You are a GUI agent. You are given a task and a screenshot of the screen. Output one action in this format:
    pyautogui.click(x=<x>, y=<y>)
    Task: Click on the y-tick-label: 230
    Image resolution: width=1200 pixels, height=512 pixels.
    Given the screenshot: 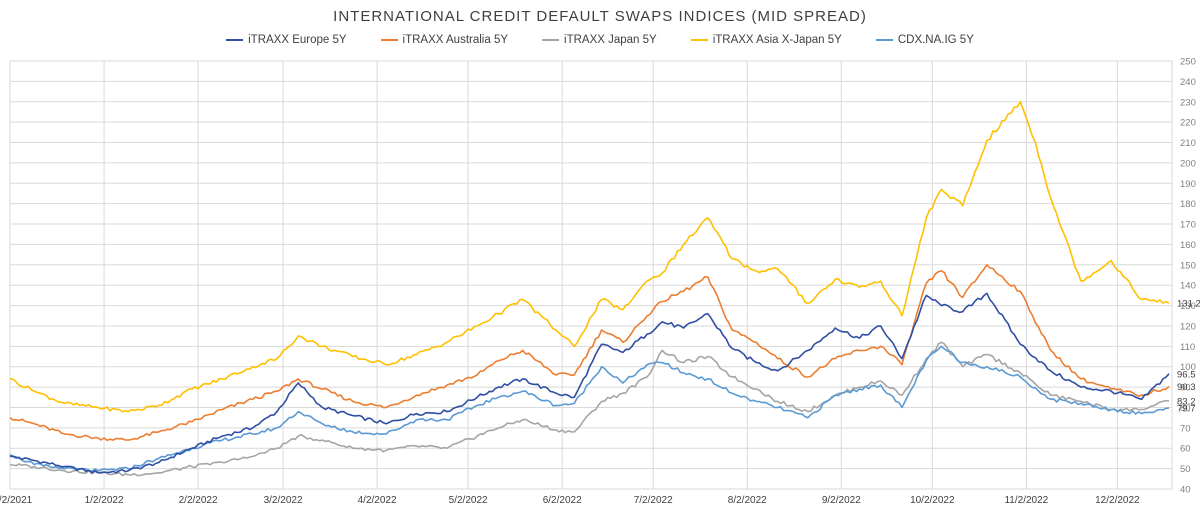 What is the action you would take?
    pyautogui.click(x=1188, y=102)
    